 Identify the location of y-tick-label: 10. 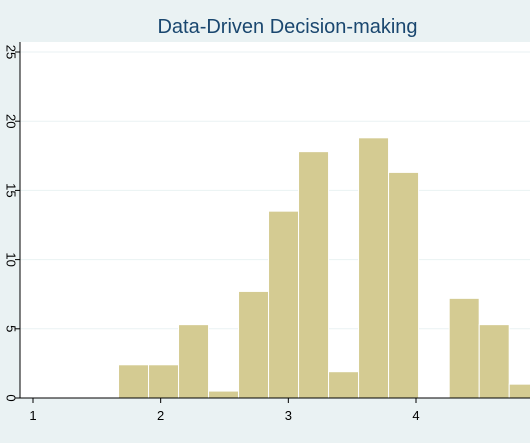
(11, 259).